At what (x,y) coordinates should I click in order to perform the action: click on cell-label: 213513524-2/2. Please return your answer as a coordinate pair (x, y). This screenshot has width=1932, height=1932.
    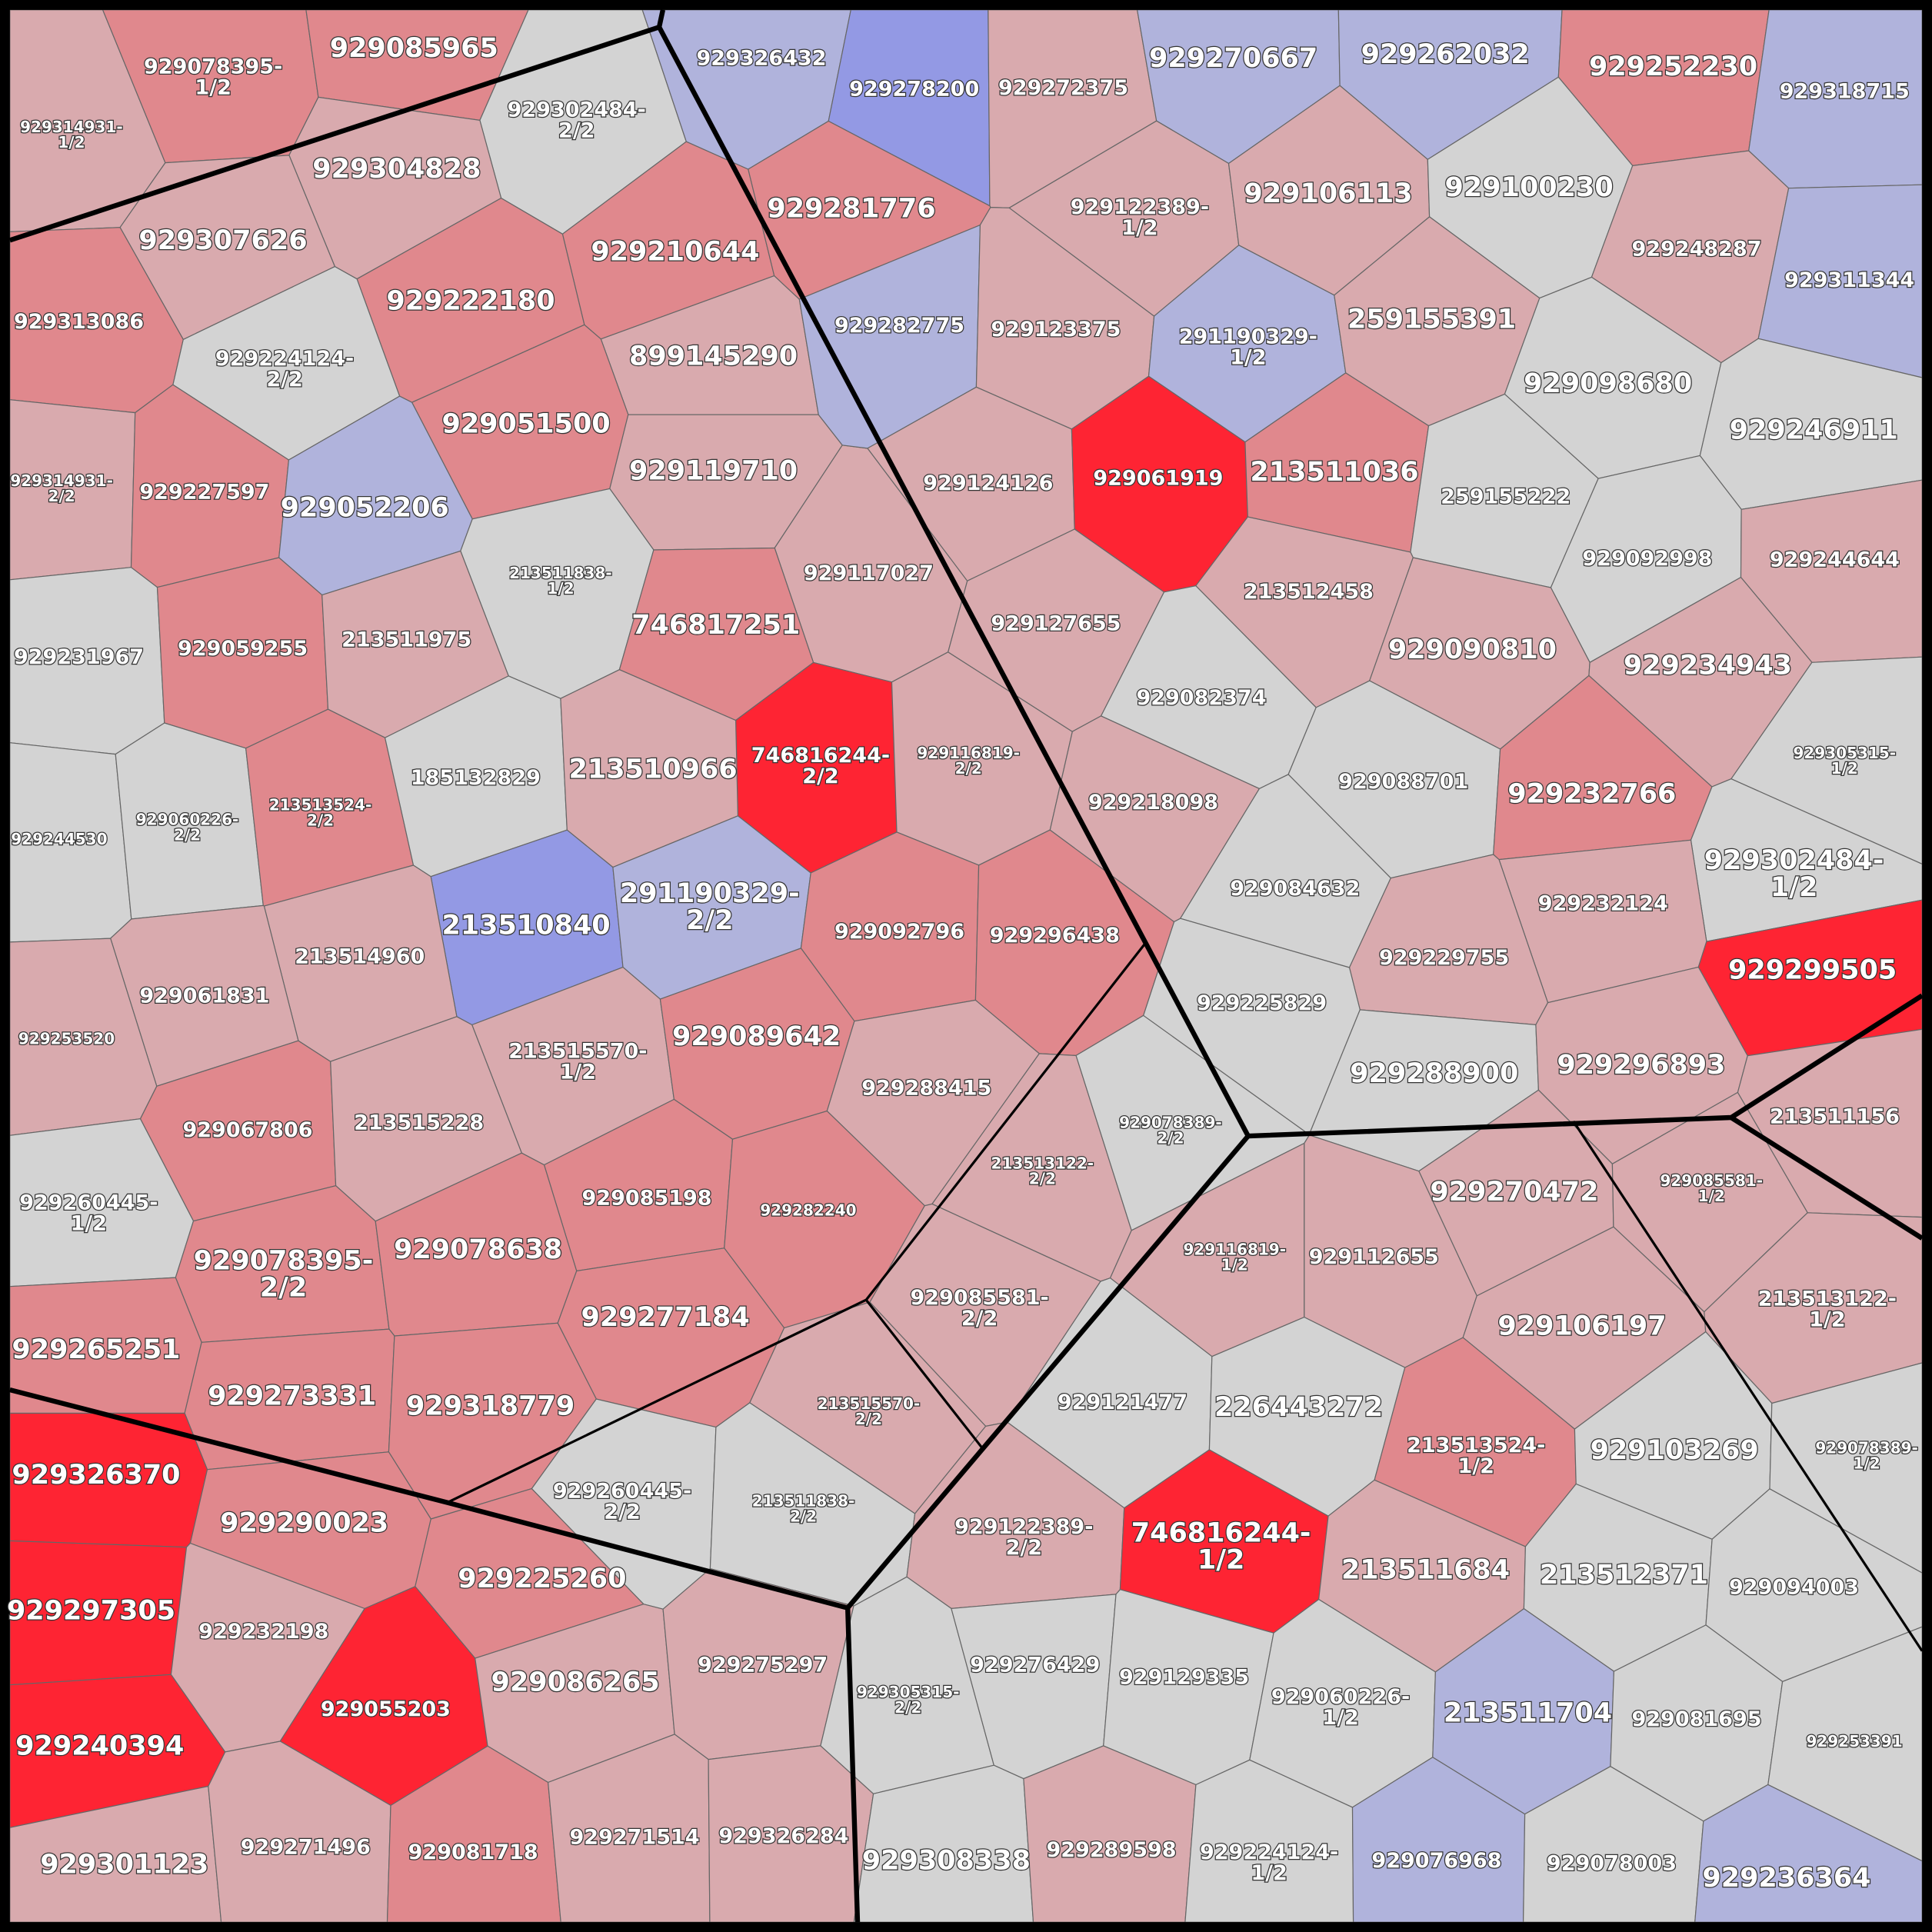
    Looking at the image, I should click on (320, 812).